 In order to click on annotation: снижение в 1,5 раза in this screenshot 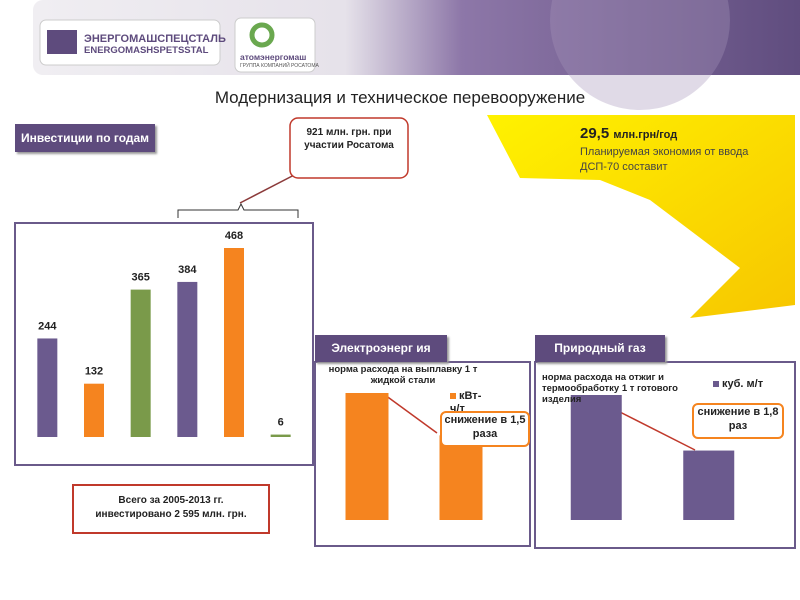, I will do `click(485, 429)`.